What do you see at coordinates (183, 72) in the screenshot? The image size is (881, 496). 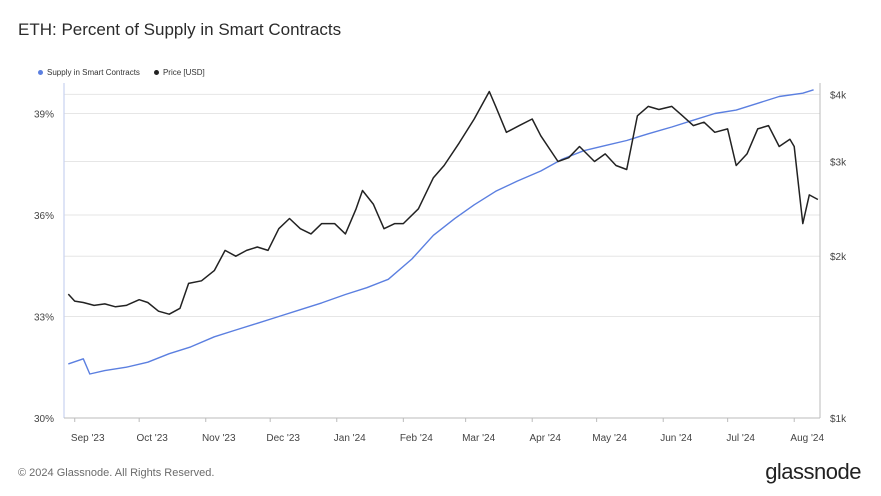 I see `legend-label-price: Price [USD]` at bounding box center [183, 72].